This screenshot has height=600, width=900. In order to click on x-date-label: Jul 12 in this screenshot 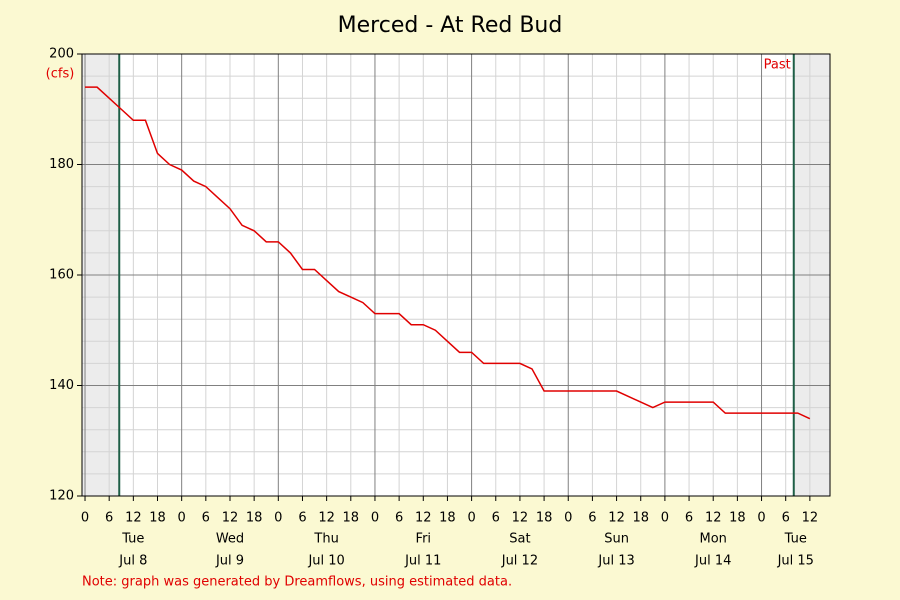, I will do `click(519, 561)`.